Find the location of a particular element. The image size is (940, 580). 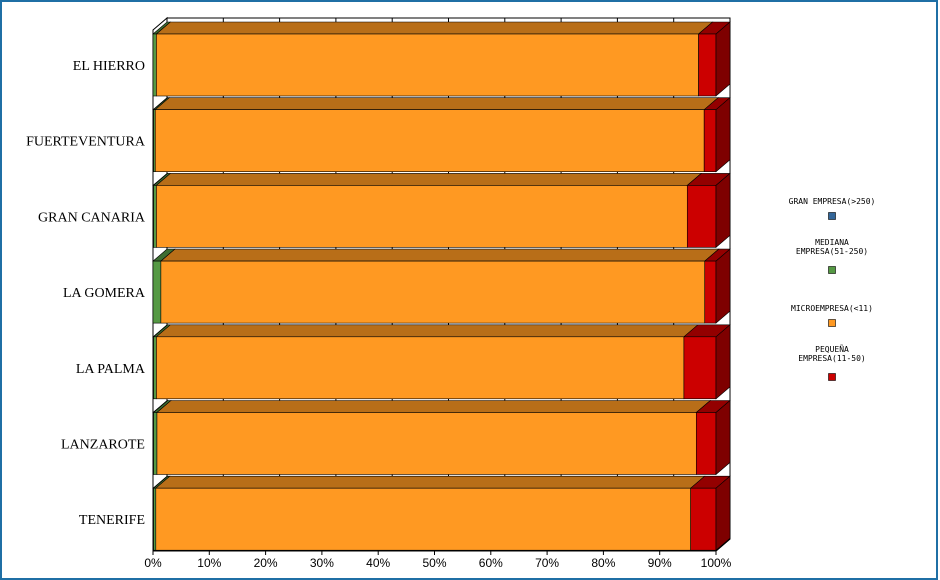

category-label: EL HIERRO is located at coordinates (109, 66).